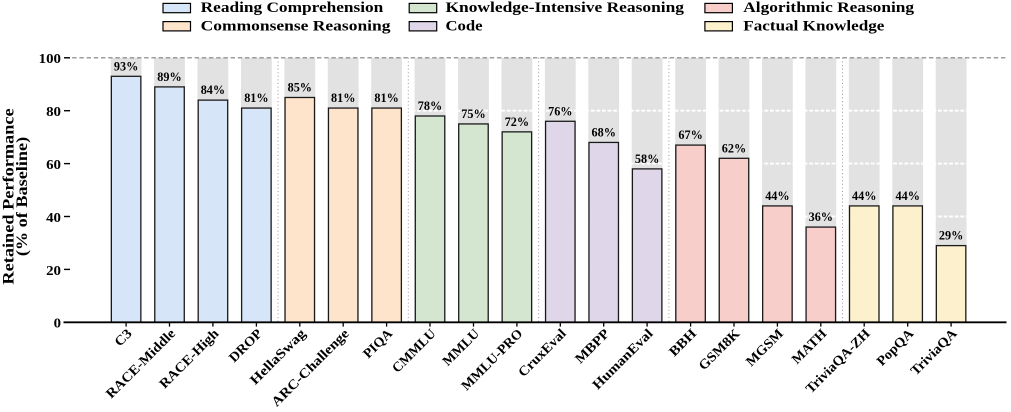 This screenshot has width=1011, height=412. Describe the element at coordinates (58, 323) in the screenshot. I see `svg-text: 0` at that location.